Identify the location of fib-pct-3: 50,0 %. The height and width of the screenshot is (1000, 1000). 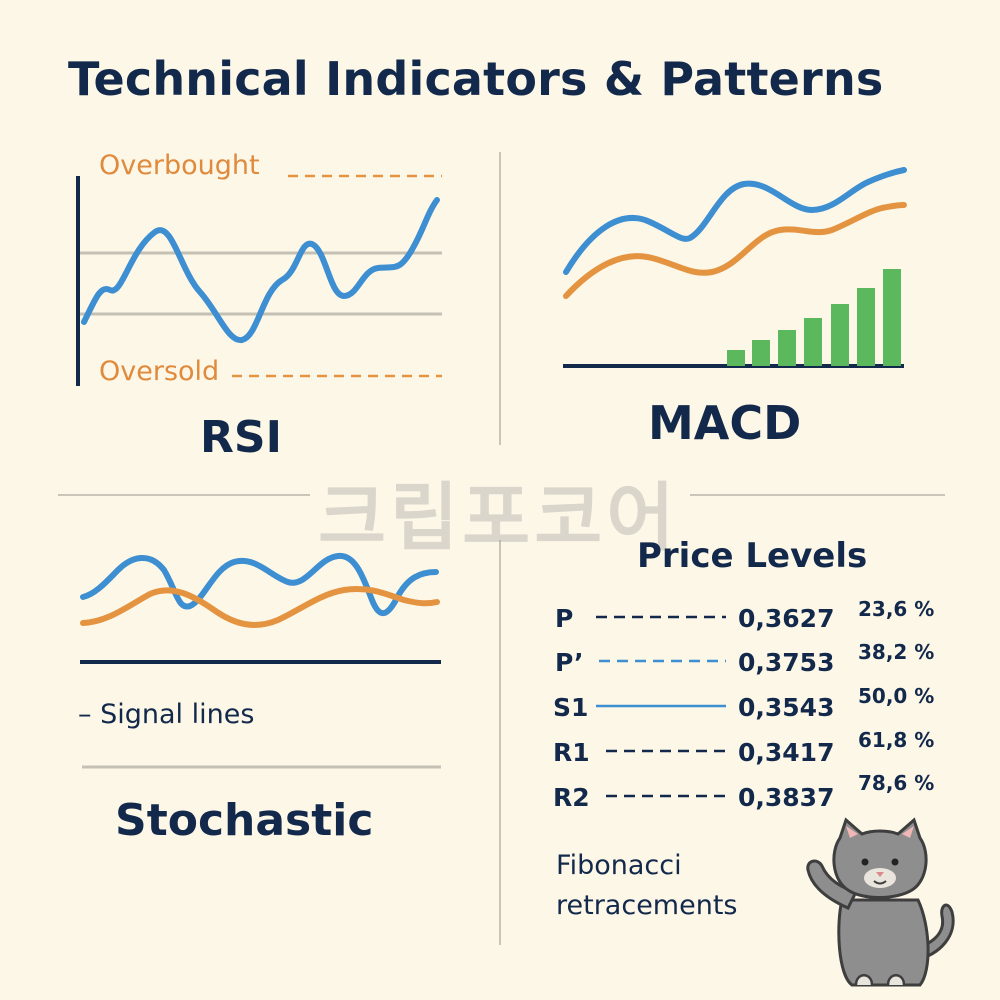
(896, 696).